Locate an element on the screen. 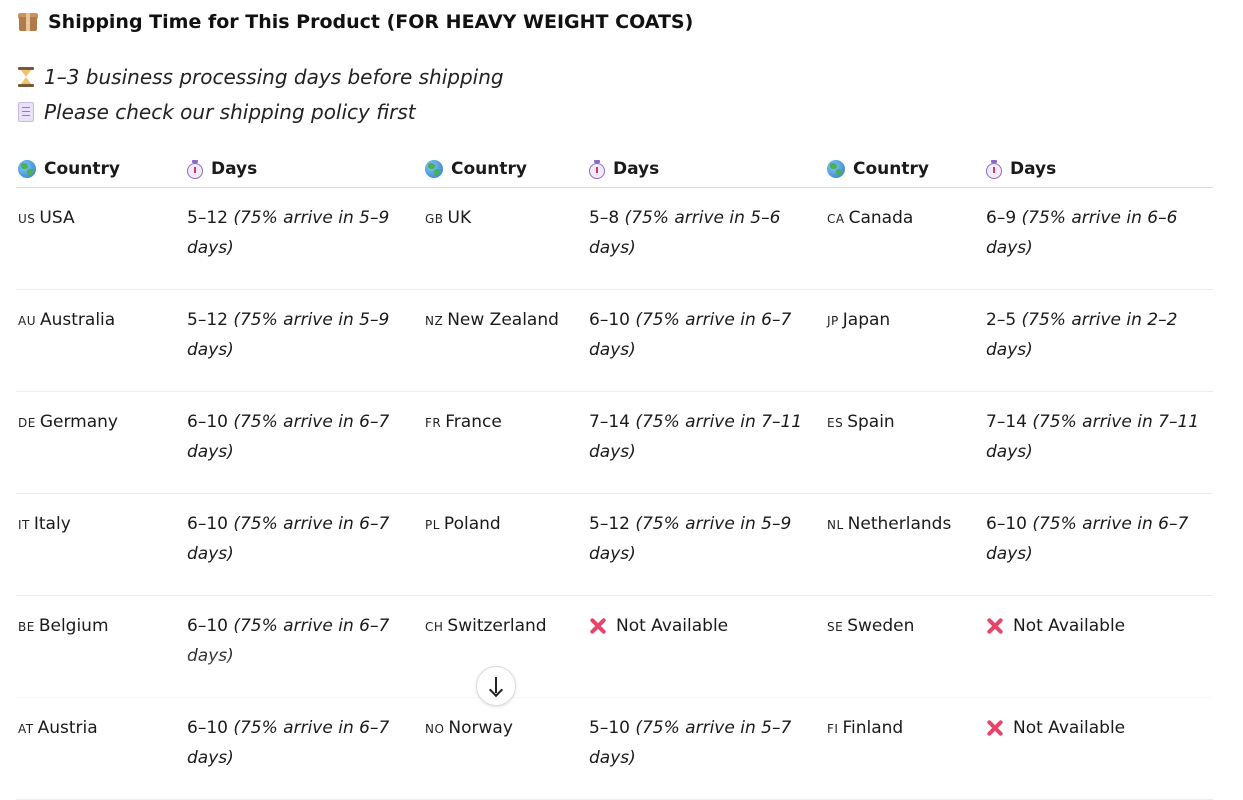  country-code: NO is located at coordinates (435, 729).